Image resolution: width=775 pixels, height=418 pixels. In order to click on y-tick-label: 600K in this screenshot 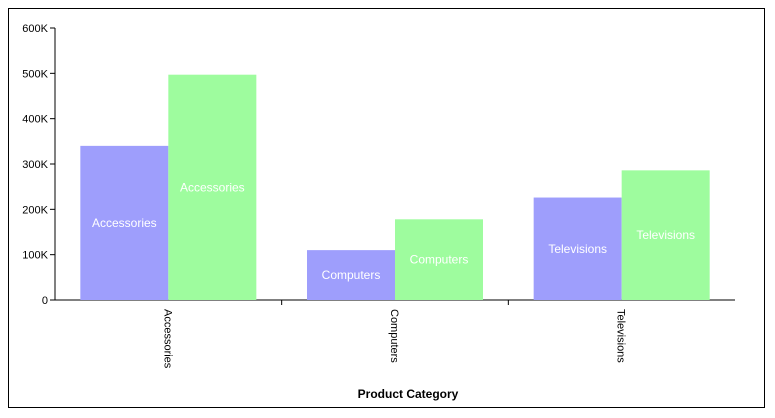, I will do `click(35, 29)`.